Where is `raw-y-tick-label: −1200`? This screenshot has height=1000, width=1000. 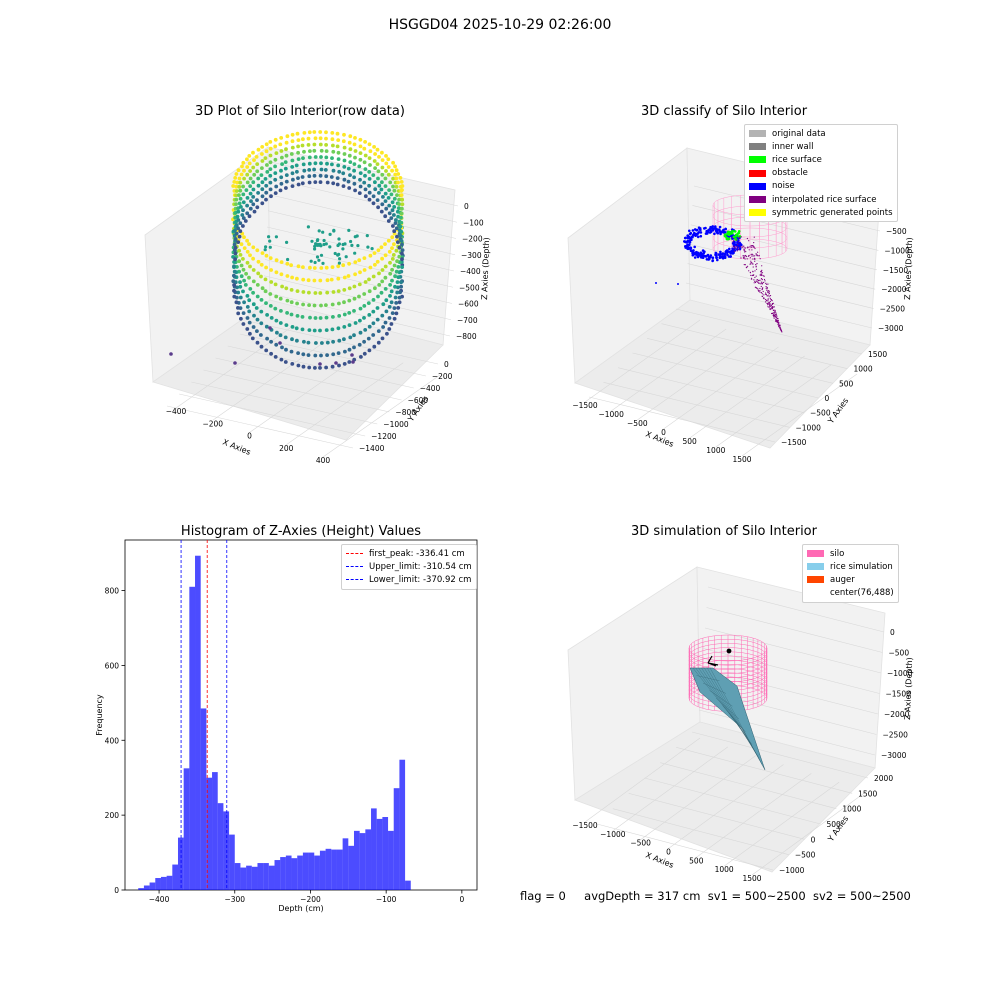
raw-y-tick-label: −1200 is located at coordinates (384, 436).